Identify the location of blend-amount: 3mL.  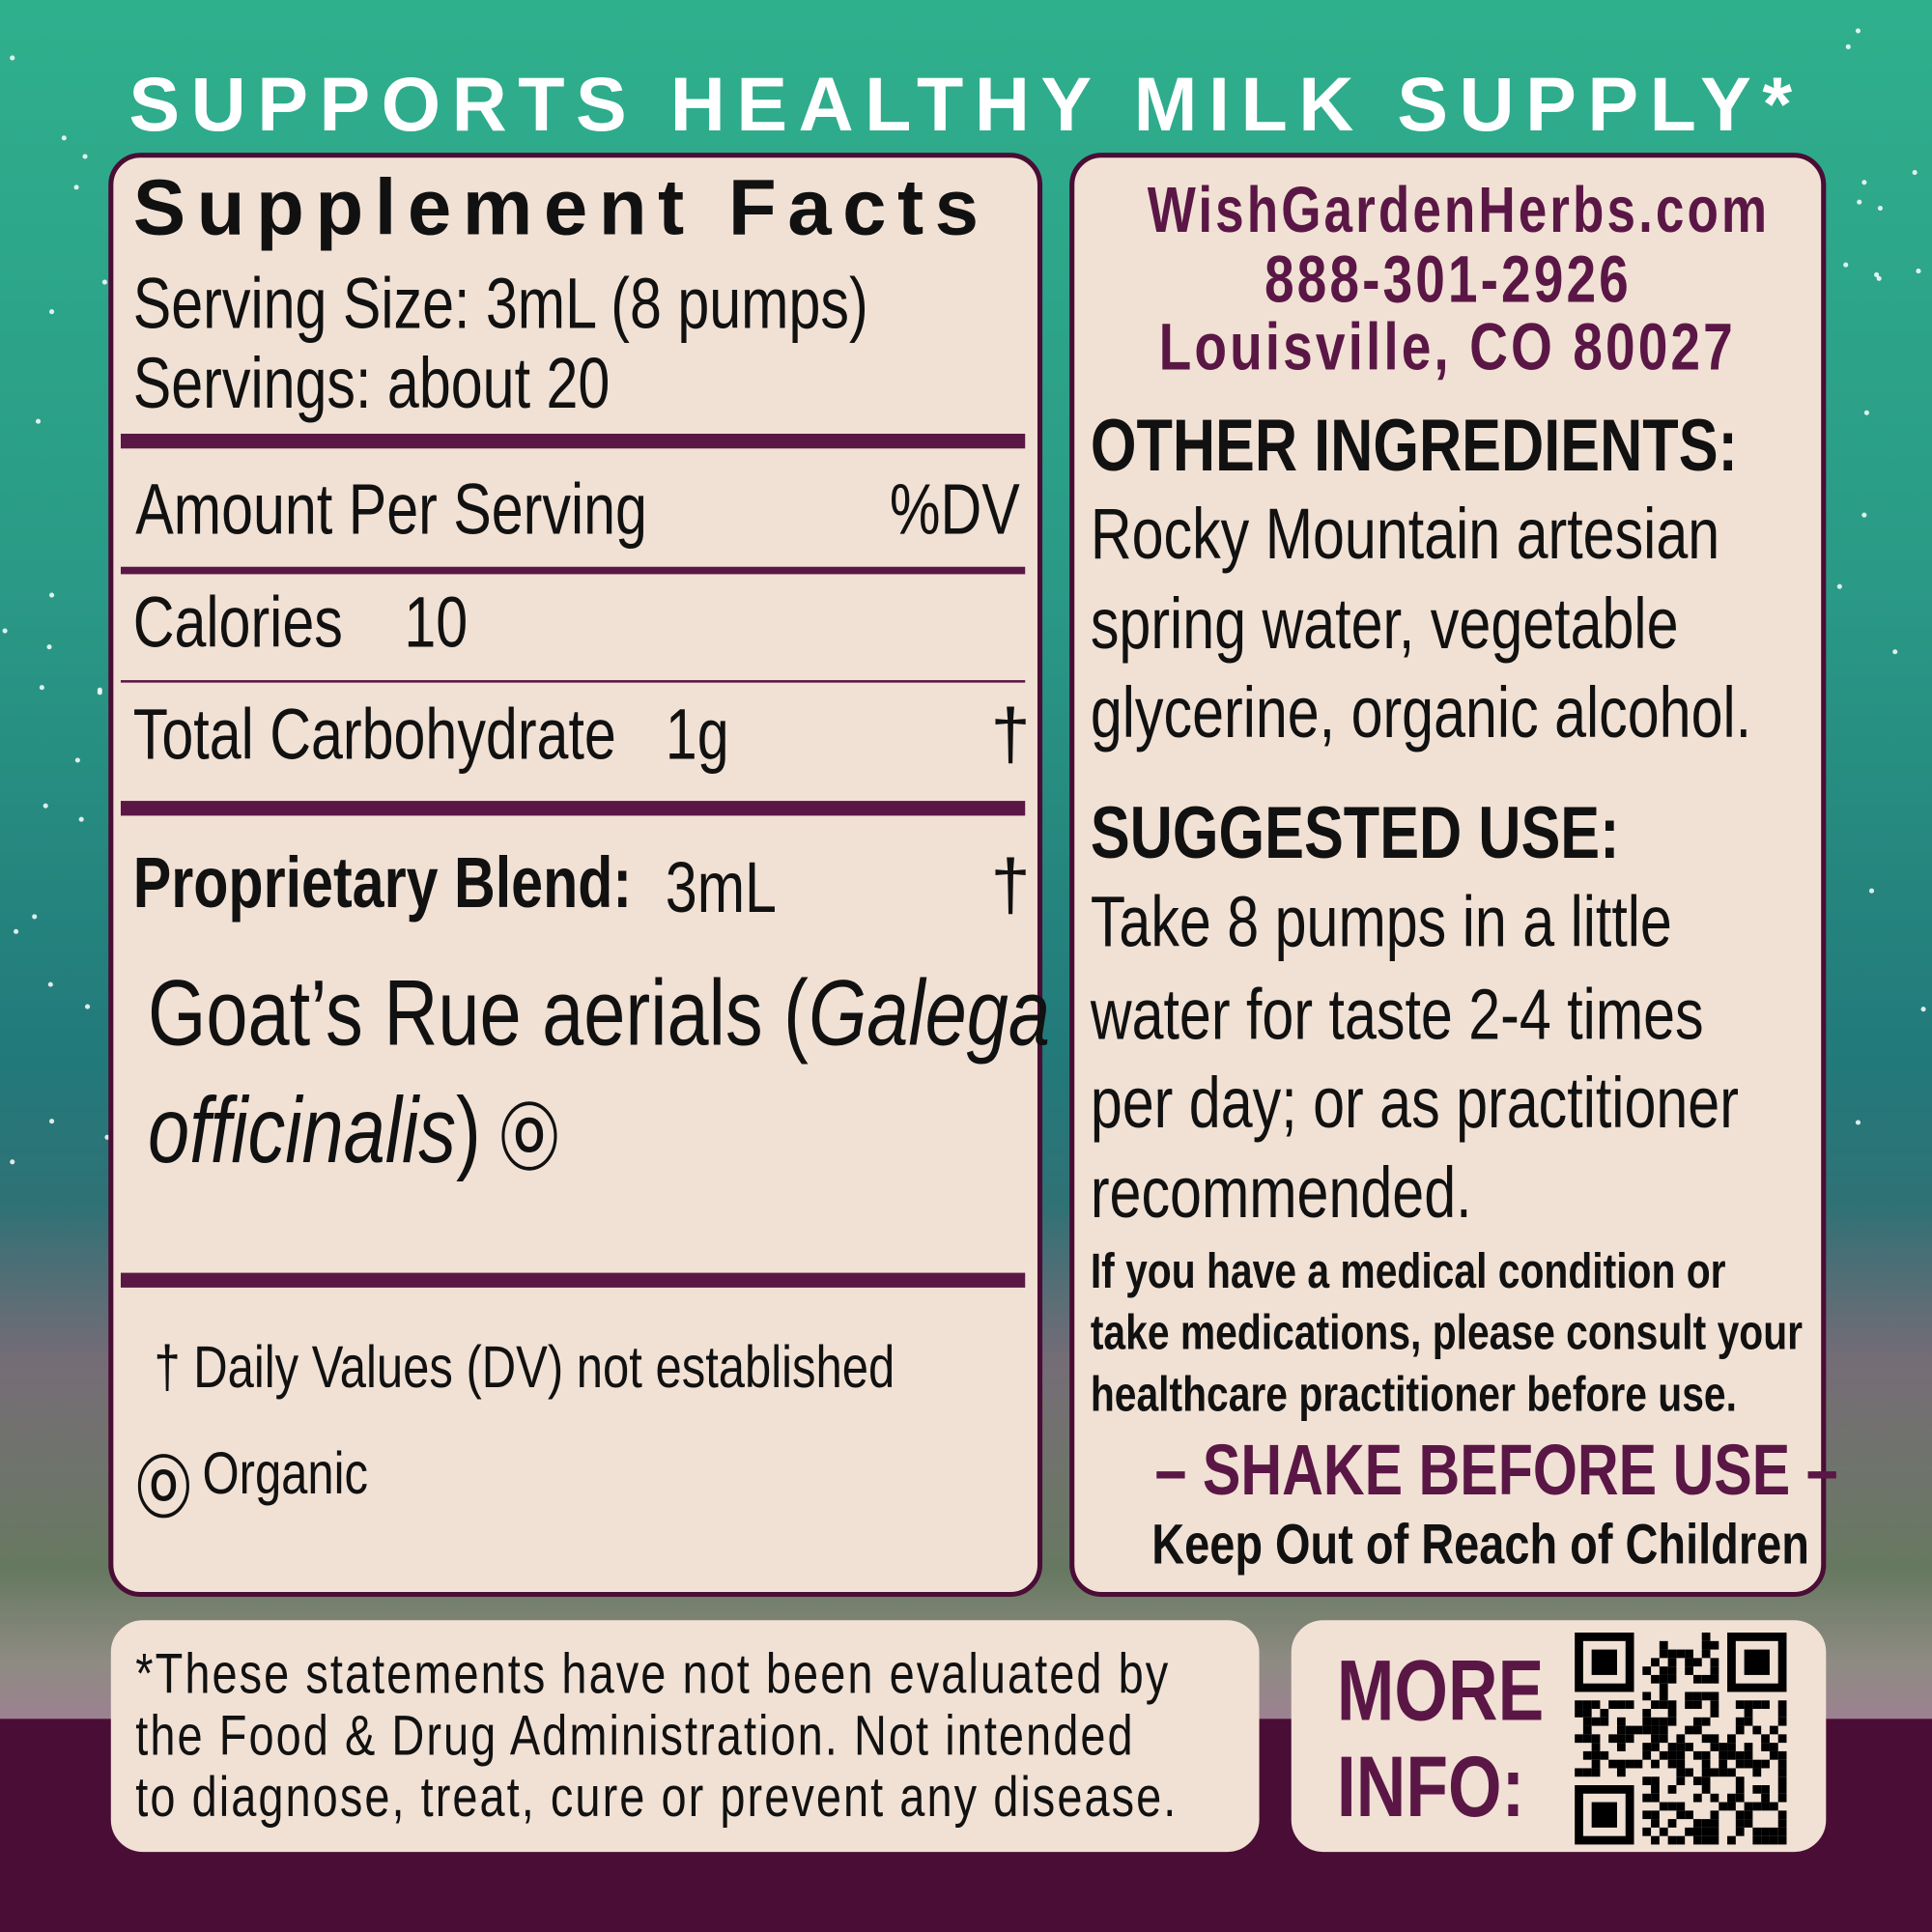
(721, 887).